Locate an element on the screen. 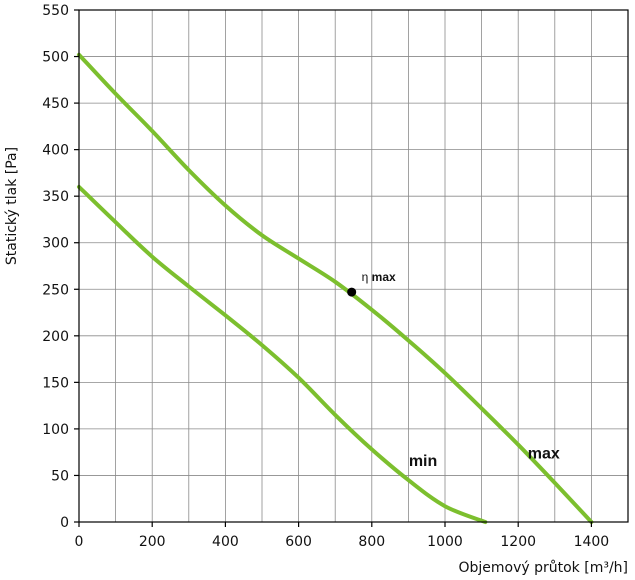 The width and height of the screenshot is (635, 580). x-tick-label: 200 is located at coordinates (152, 542).